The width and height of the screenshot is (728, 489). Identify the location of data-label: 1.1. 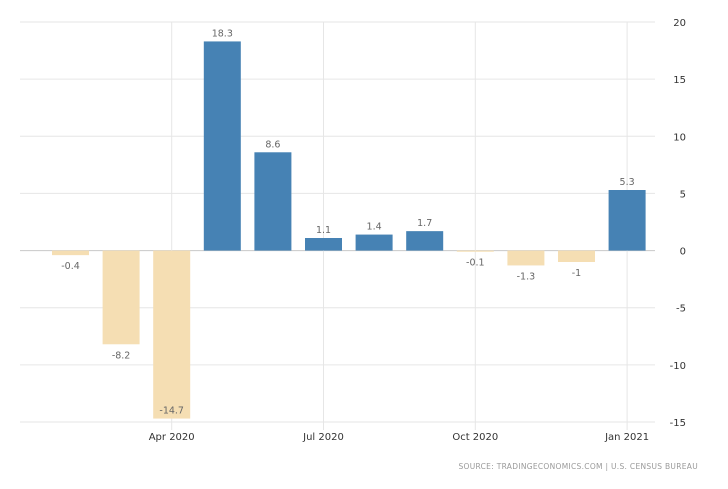
(323, 230).